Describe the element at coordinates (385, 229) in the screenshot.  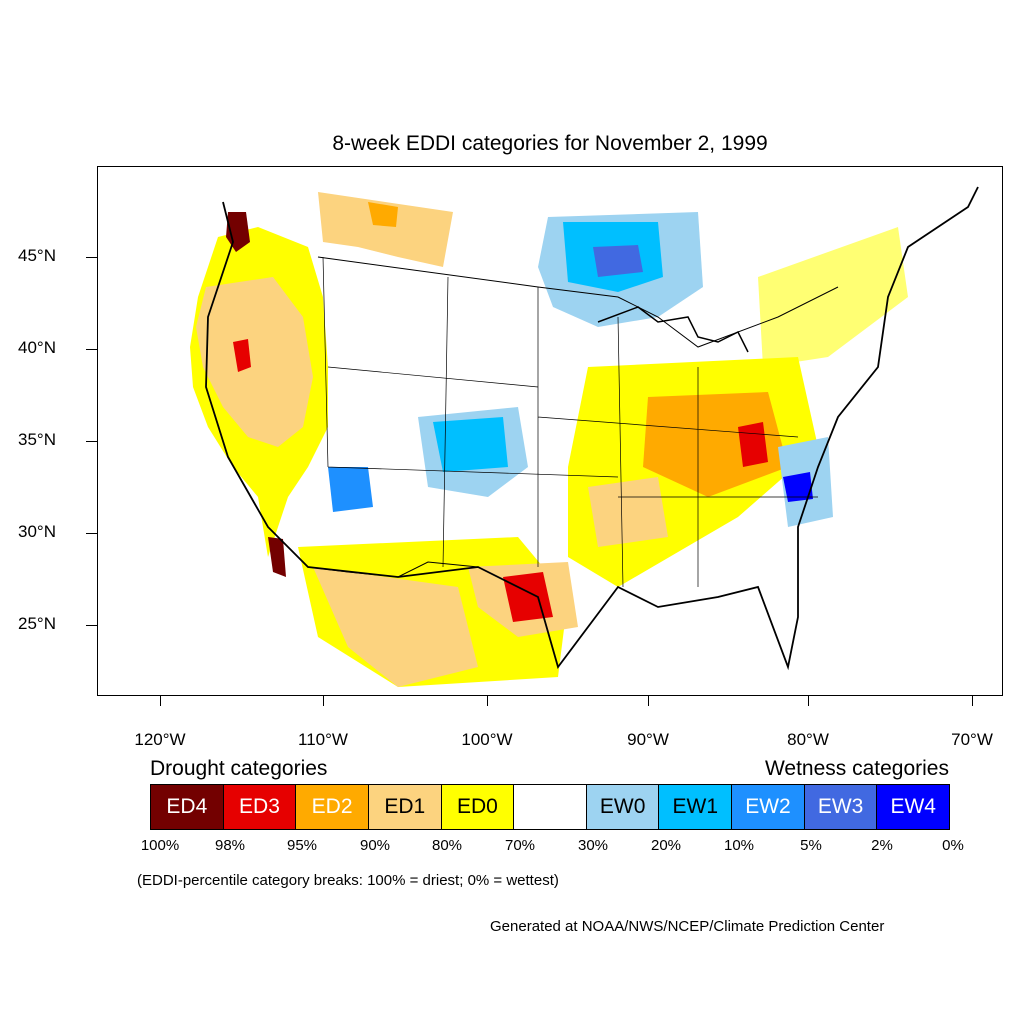
I see `montana-ed1-region` at that location.